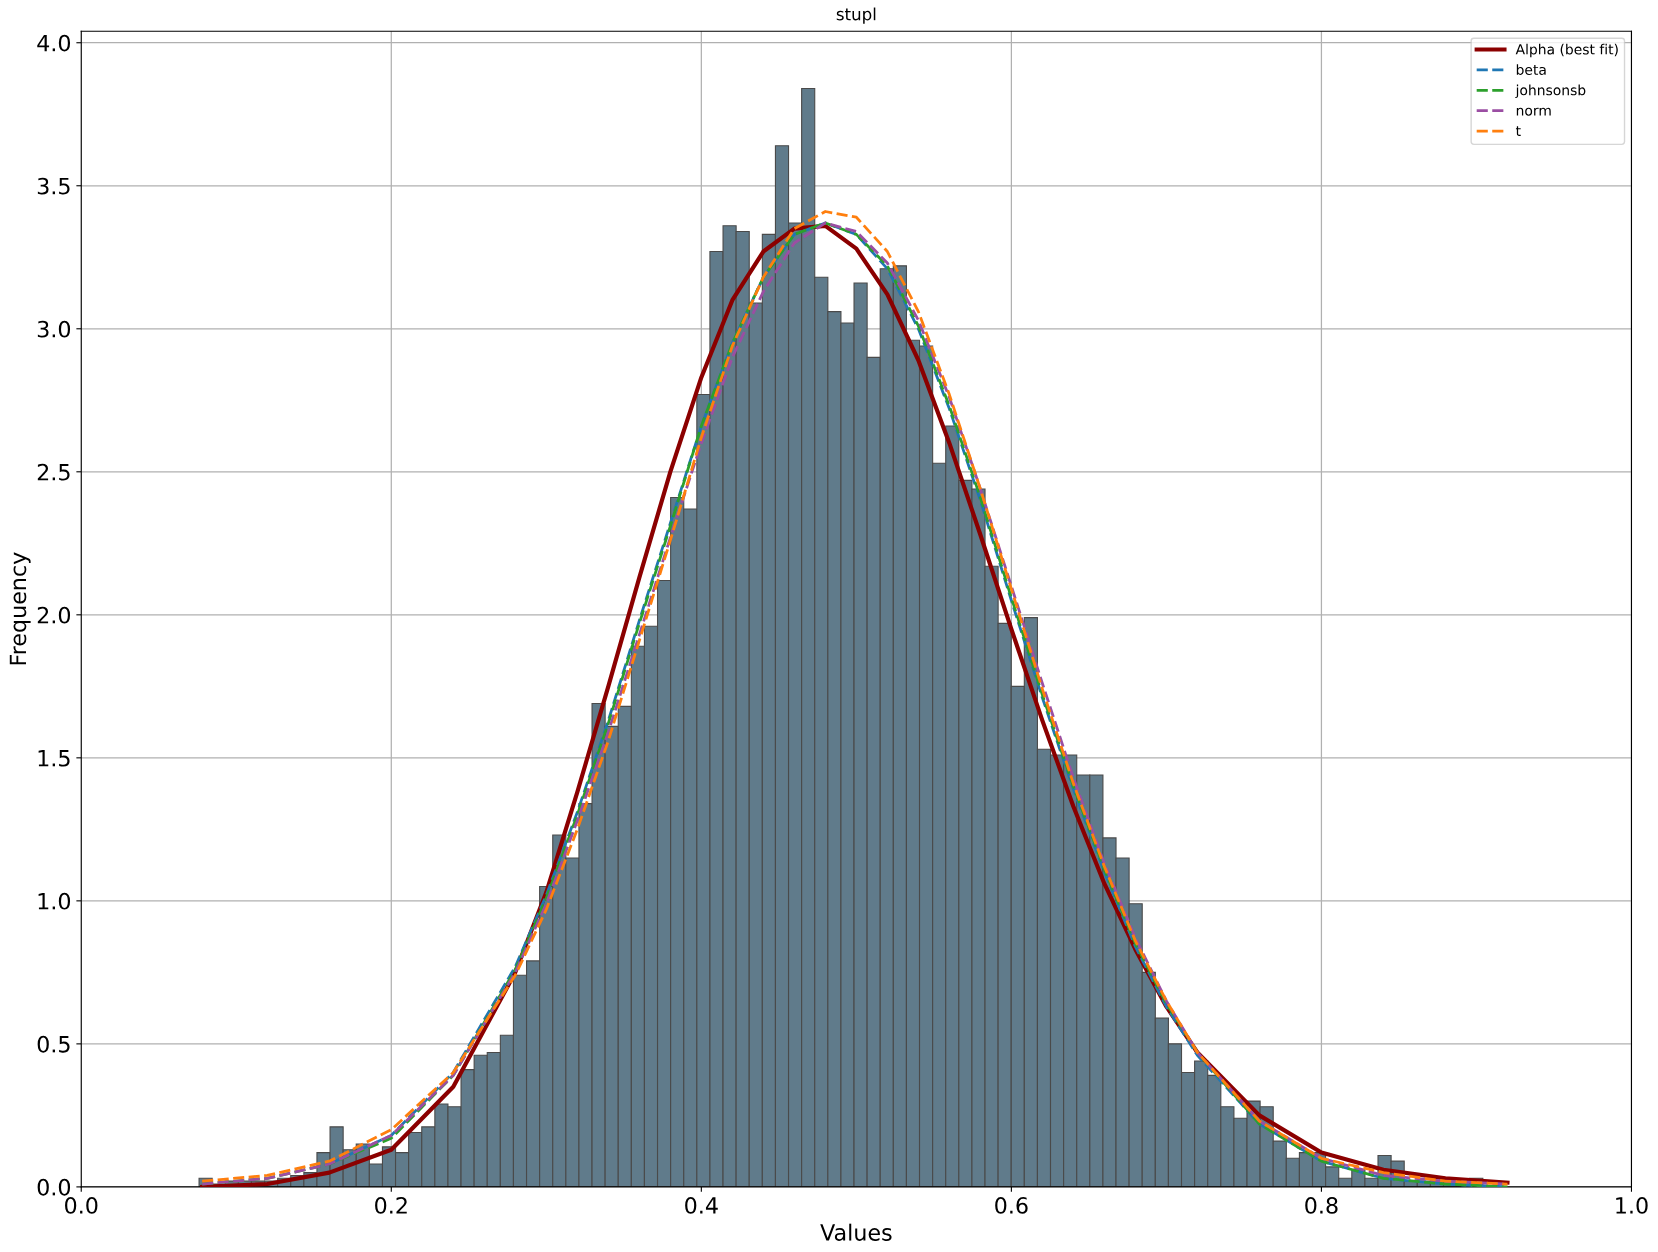 The height and width of the screenshot is (1252, 1658). Describe the element at coordinates (54, 1187) in the screenshot. I see `y-tick-label: 0.0` at that location.